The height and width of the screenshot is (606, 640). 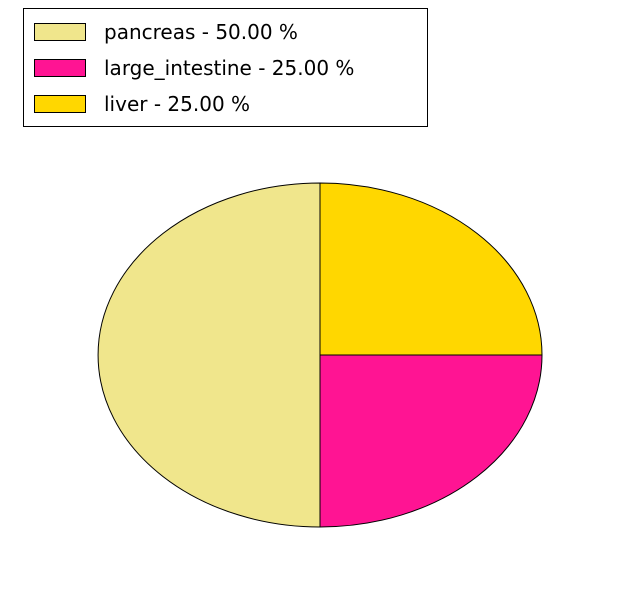 What do you see at coordinates (201, 31) in the screenshot?
I see `legend-label-pancreas: pancreas - 50.00 %` at bounding box center [201, 31].